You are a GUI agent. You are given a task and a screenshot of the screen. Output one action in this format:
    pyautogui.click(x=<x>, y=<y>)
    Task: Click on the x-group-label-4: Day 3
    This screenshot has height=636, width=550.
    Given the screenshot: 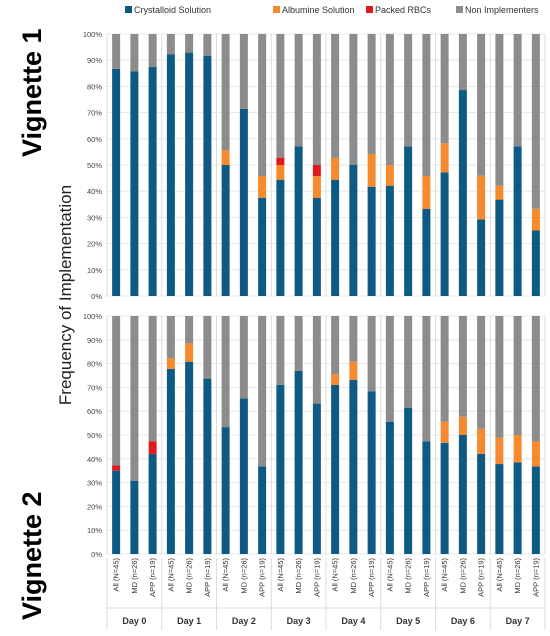 What is the action you would take?
    pyautogui.click(x=299, y=621)
    